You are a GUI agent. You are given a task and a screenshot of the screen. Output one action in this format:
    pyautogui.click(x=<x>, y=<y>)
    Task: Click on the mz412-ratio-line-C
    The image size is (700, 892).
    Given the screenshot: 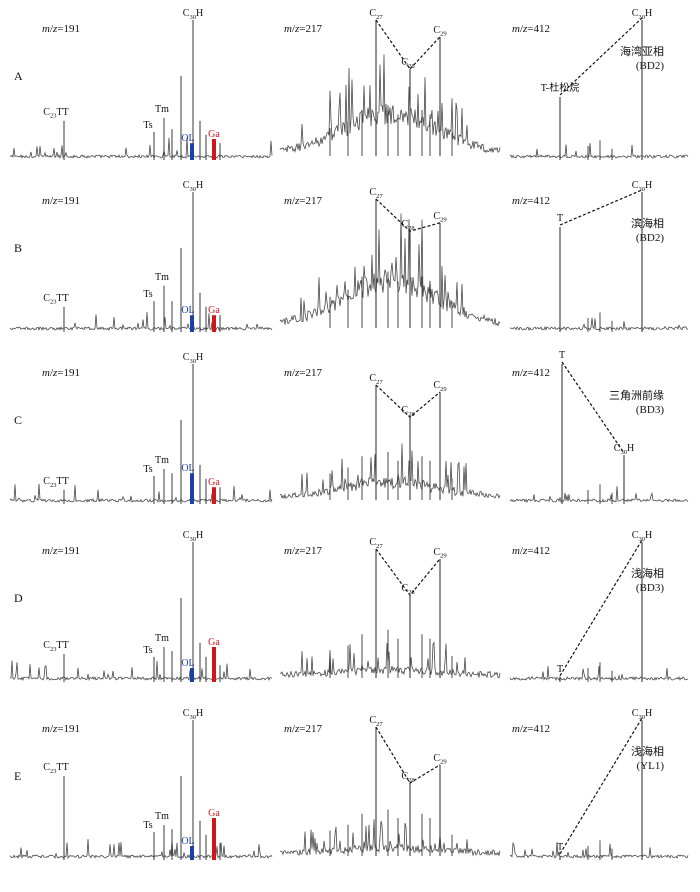 What is the action you would take?
    pyautogui.click(x=593, y=407)
    